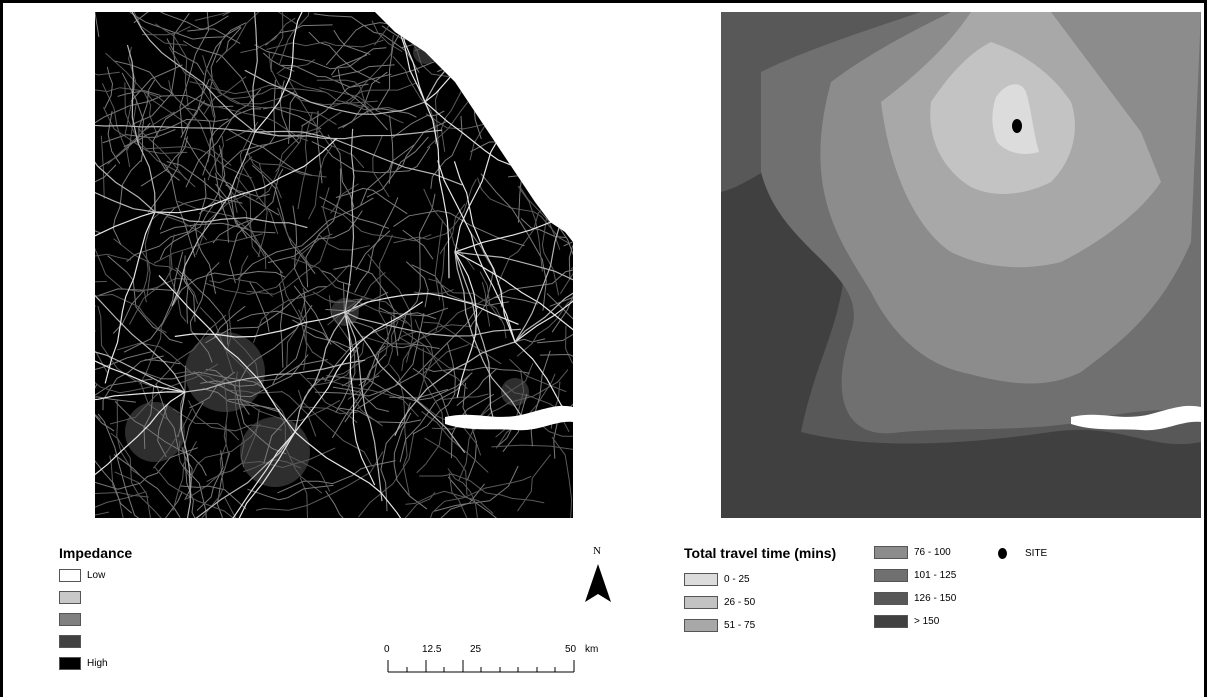  I want to click on impedance-label: High, so click(97, 663).